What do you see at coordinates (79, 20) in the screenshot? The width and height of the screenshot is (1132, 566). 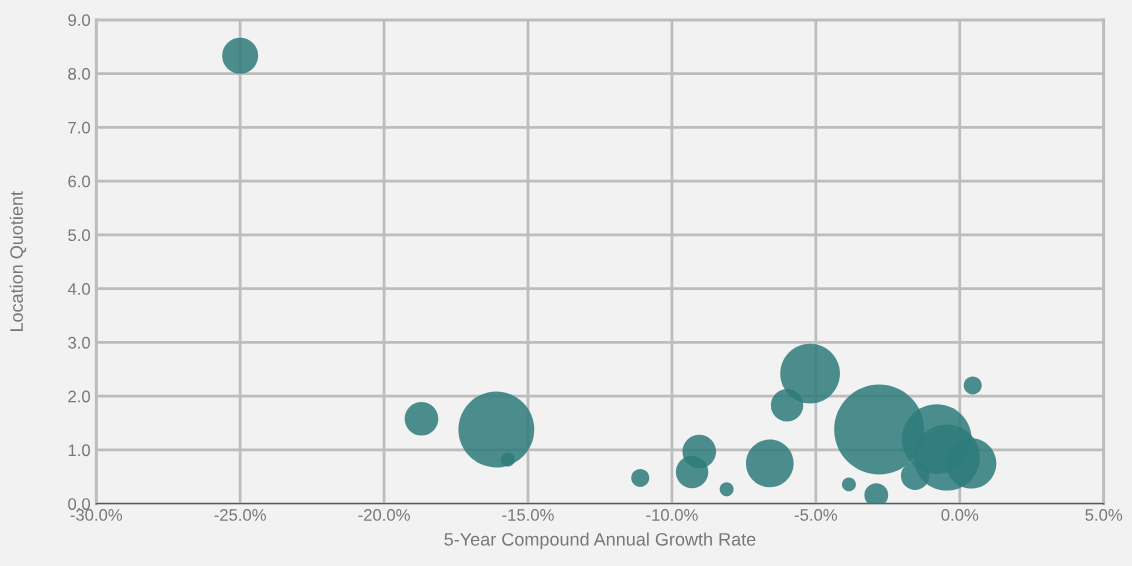 I see `y-tick-label: 9.0` at bounding box center [79, 20].